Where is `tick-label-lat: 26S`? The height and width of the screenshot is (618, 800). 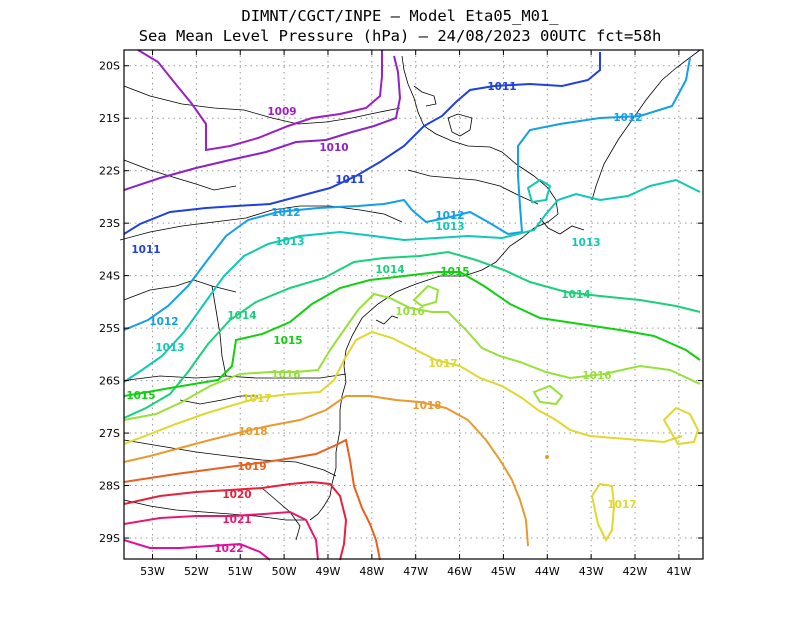 tick-label-lat: 26S is located at coordinates (109, 381).